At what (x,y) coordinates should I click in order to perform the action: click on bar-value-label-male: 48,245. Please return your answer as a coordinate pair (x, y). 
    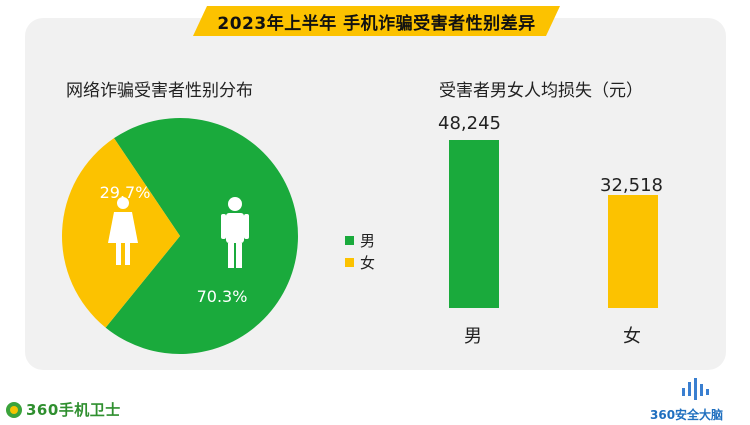
    Looking at the image, I should click on (469, 123).